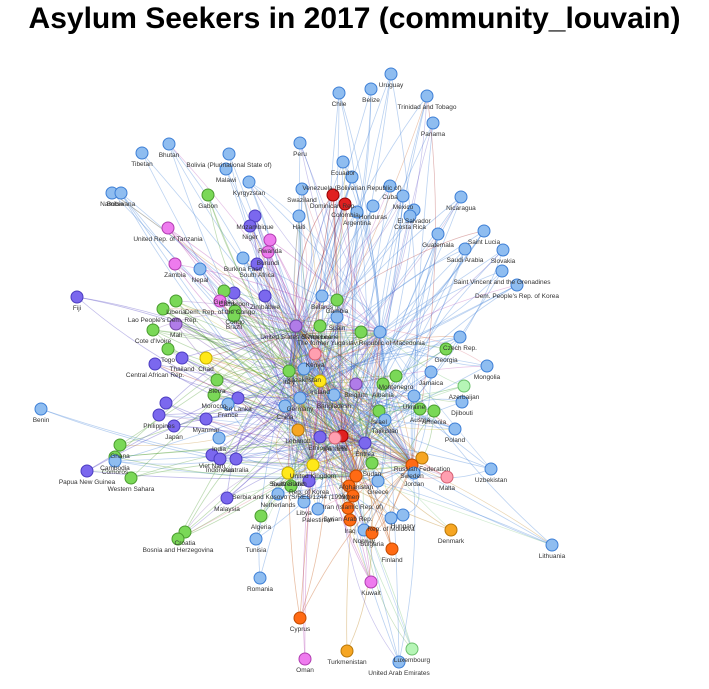  Describe the element at coordinates (438, 234) in the screenshot. I see `node-guatemala` at that location.